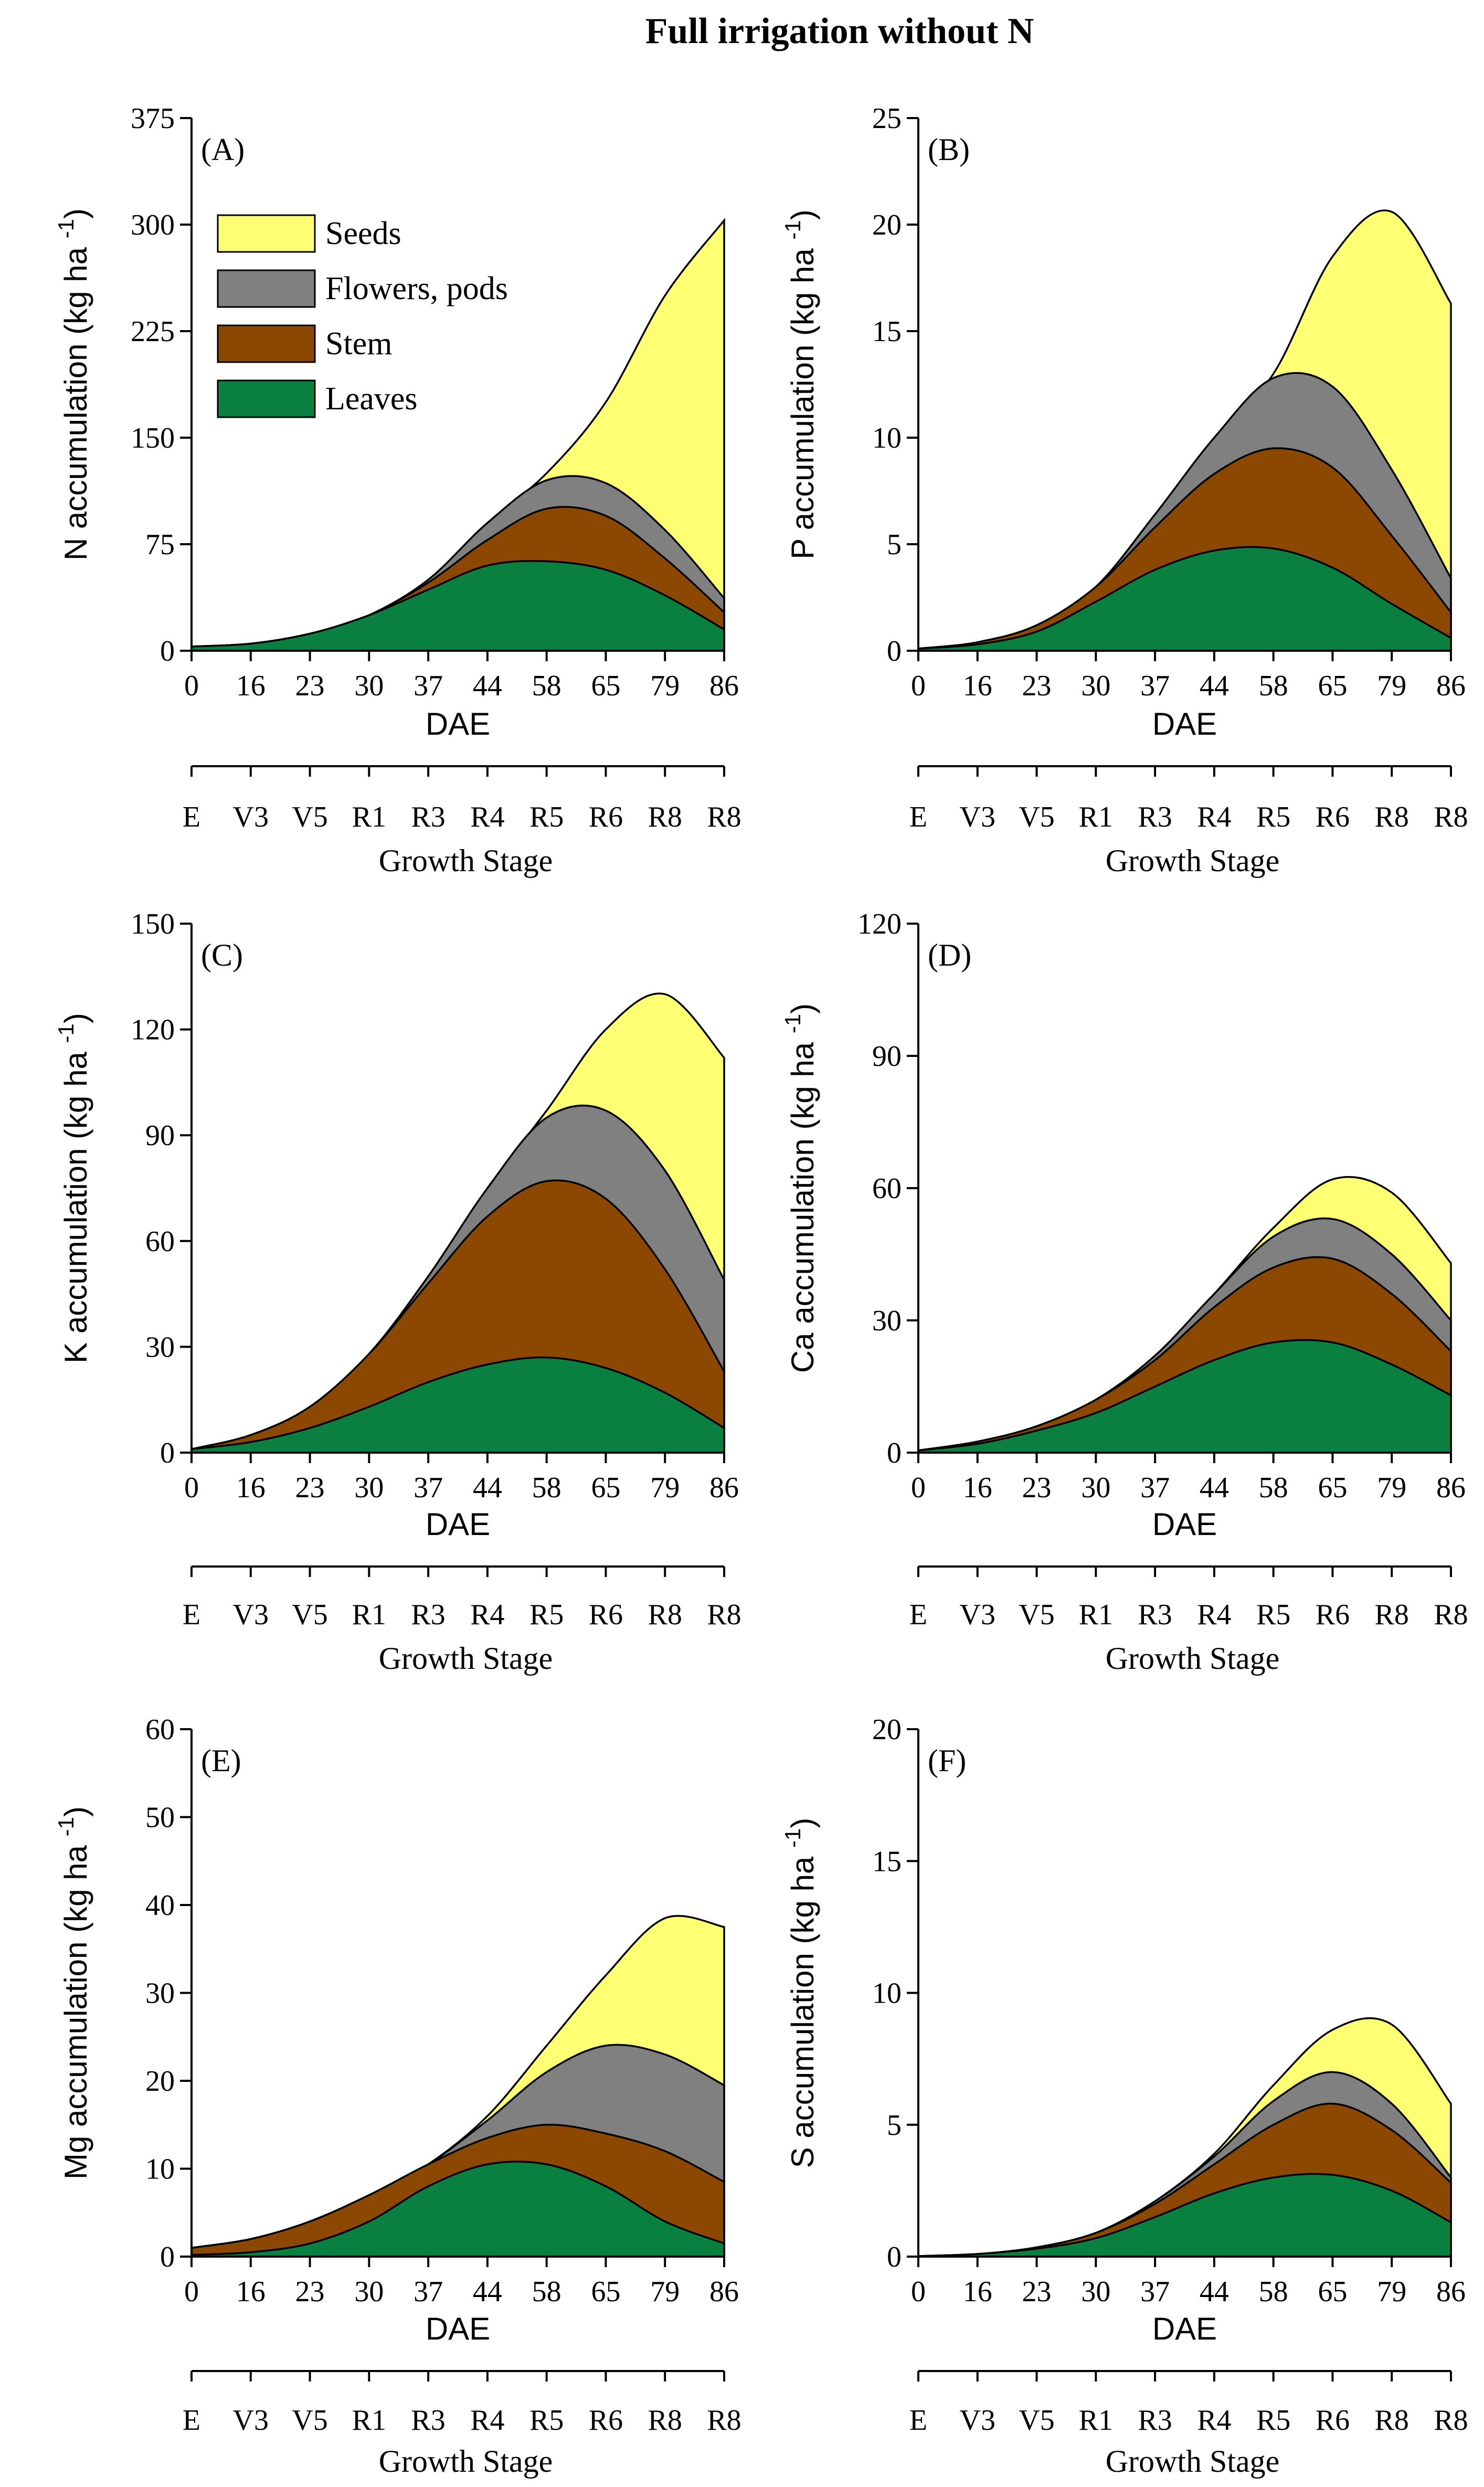  I want to click on panel-label: (F), so click(947, 1760).